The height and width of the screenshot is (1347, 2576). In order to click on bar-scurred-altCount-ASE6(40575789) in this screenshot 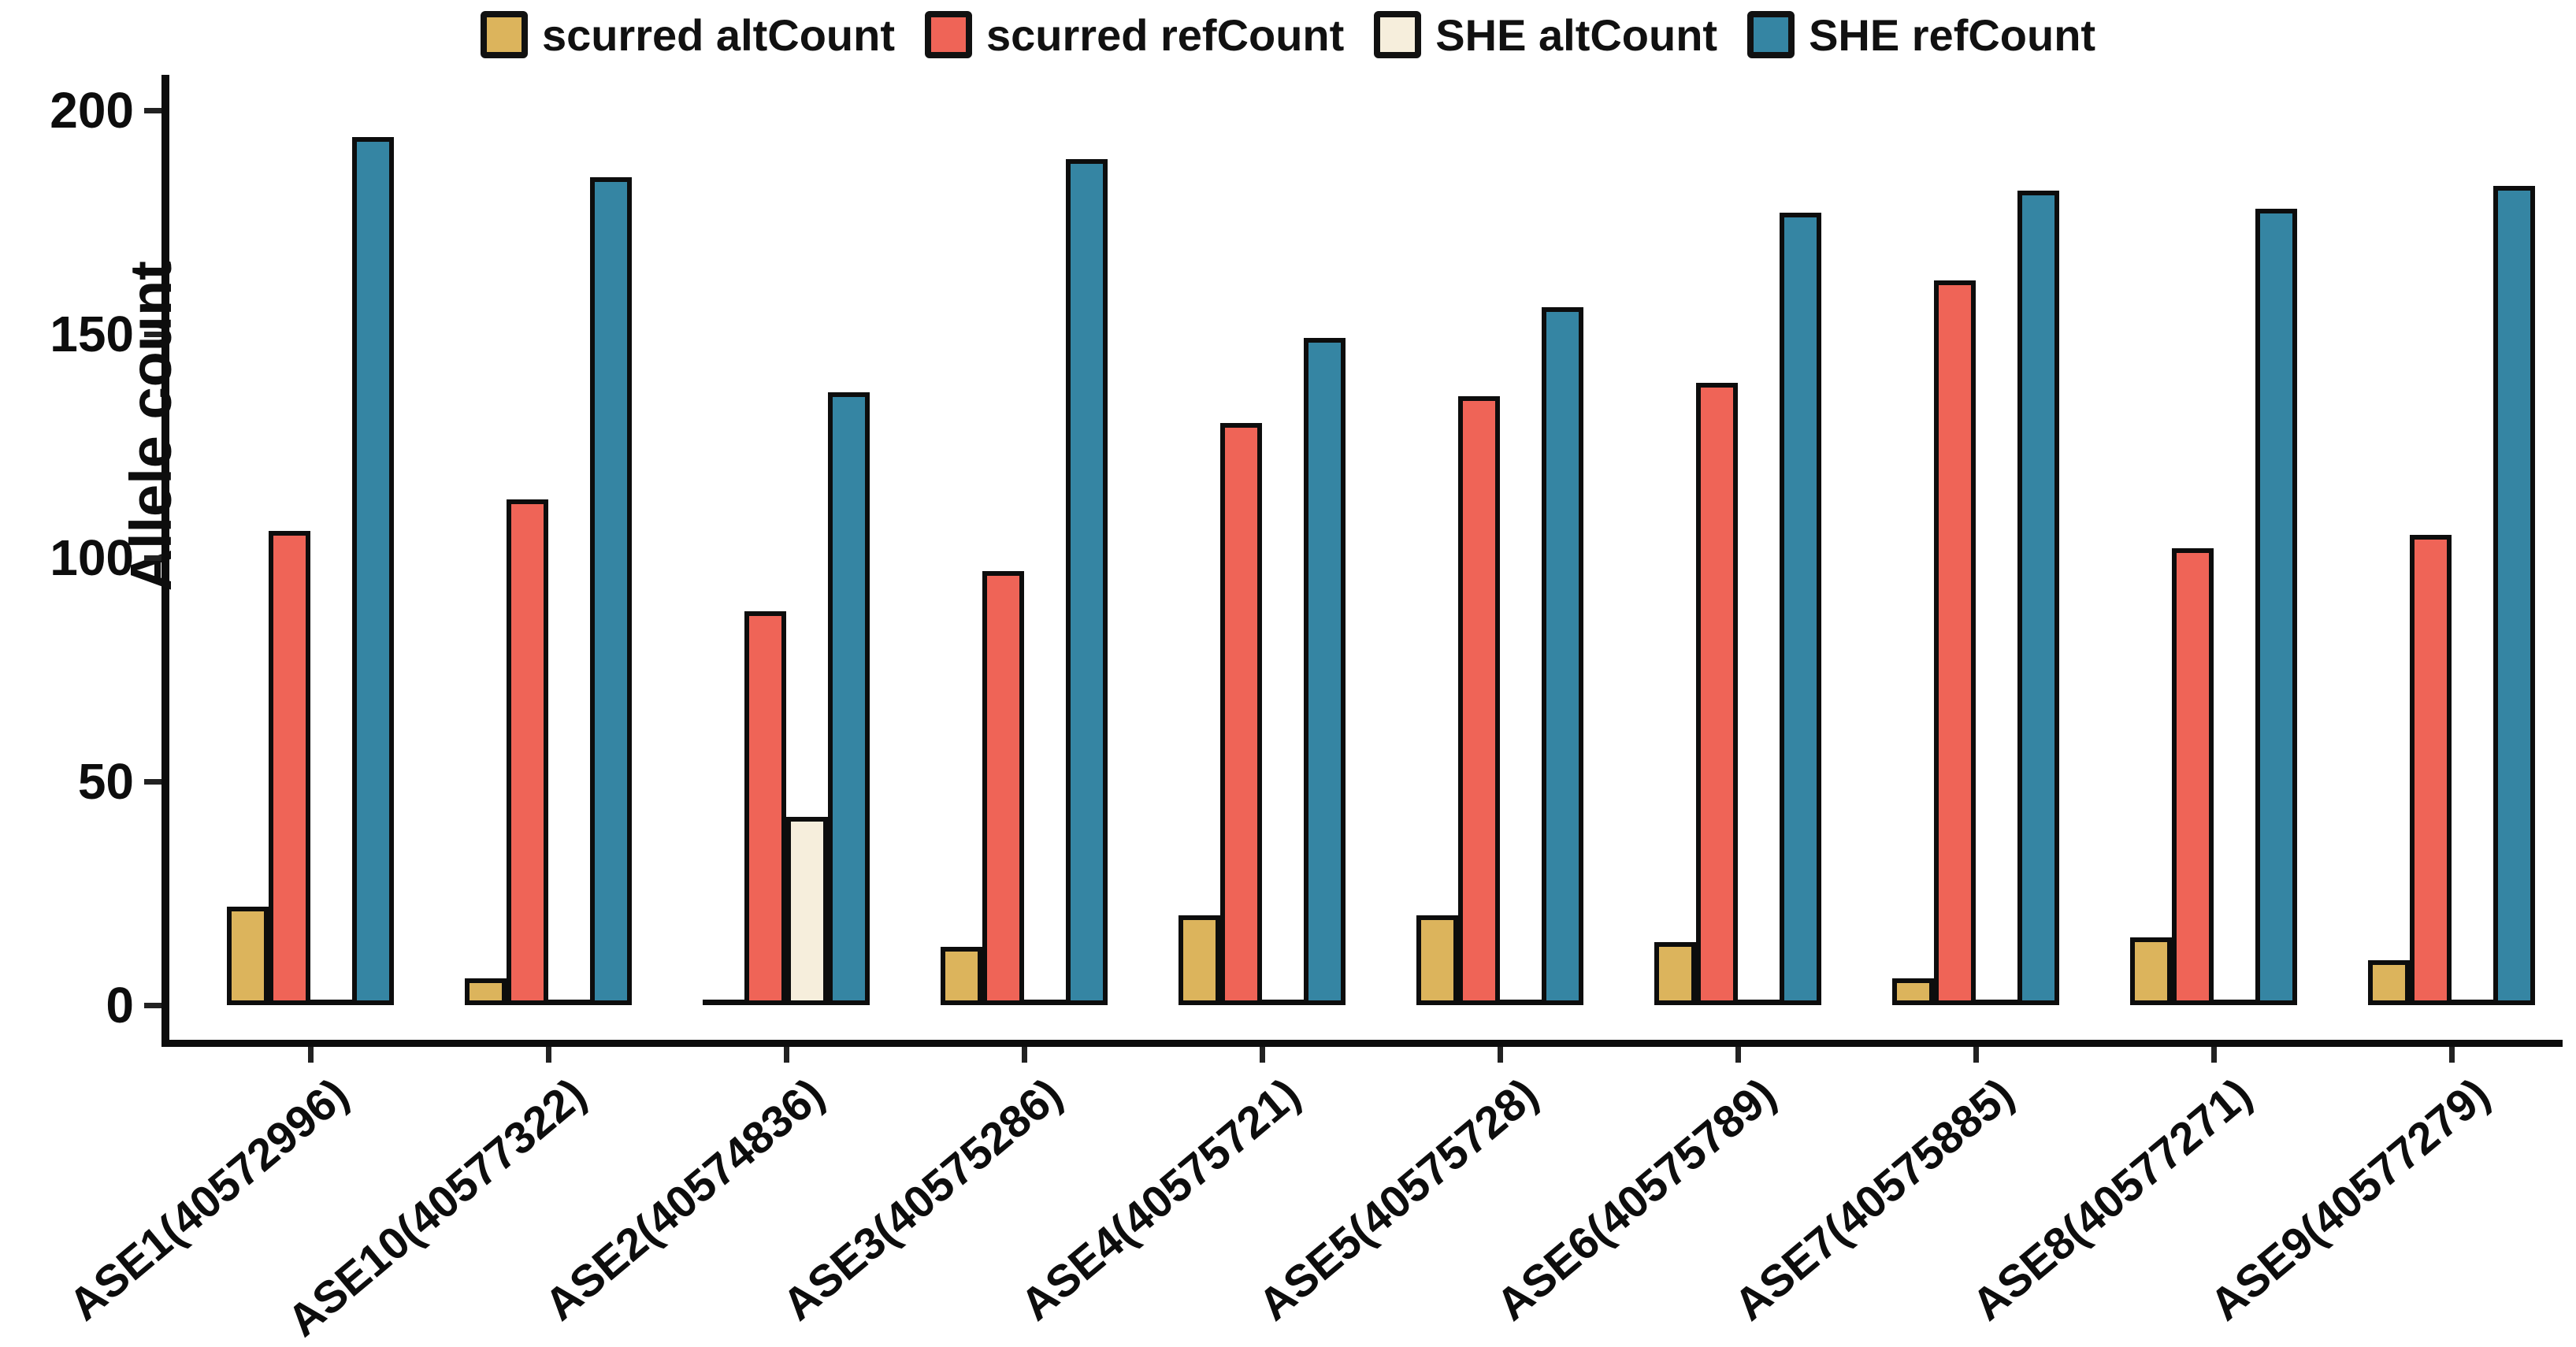, I will do `click(1675, 974)`.